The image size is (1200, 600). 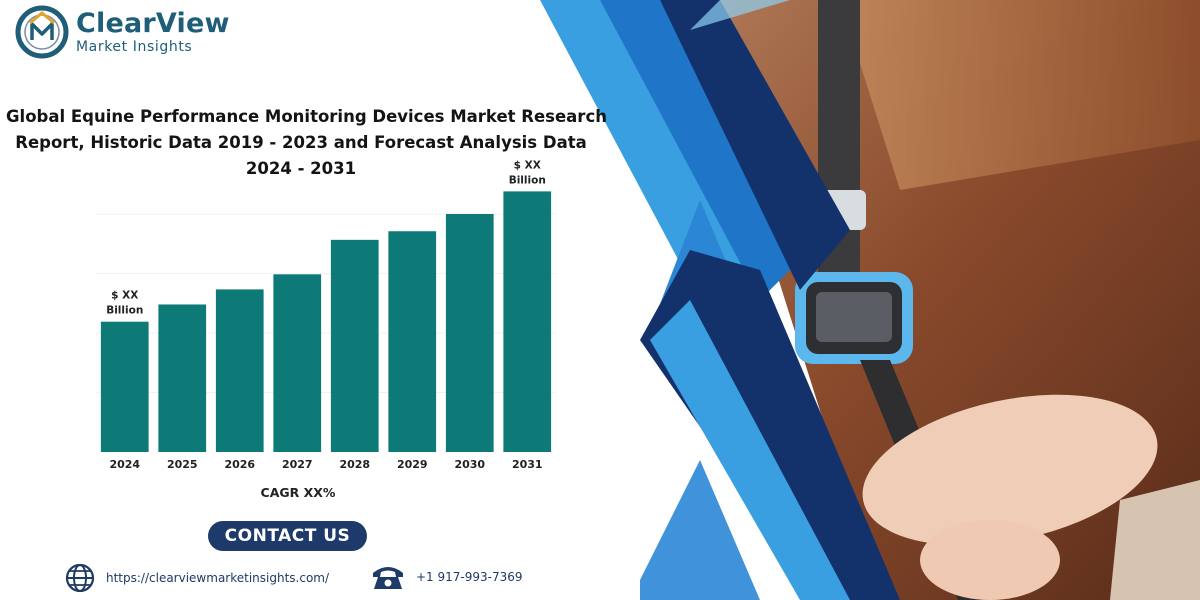 I want to click on x-tick-label: 2025, so click(x=182, y=464).